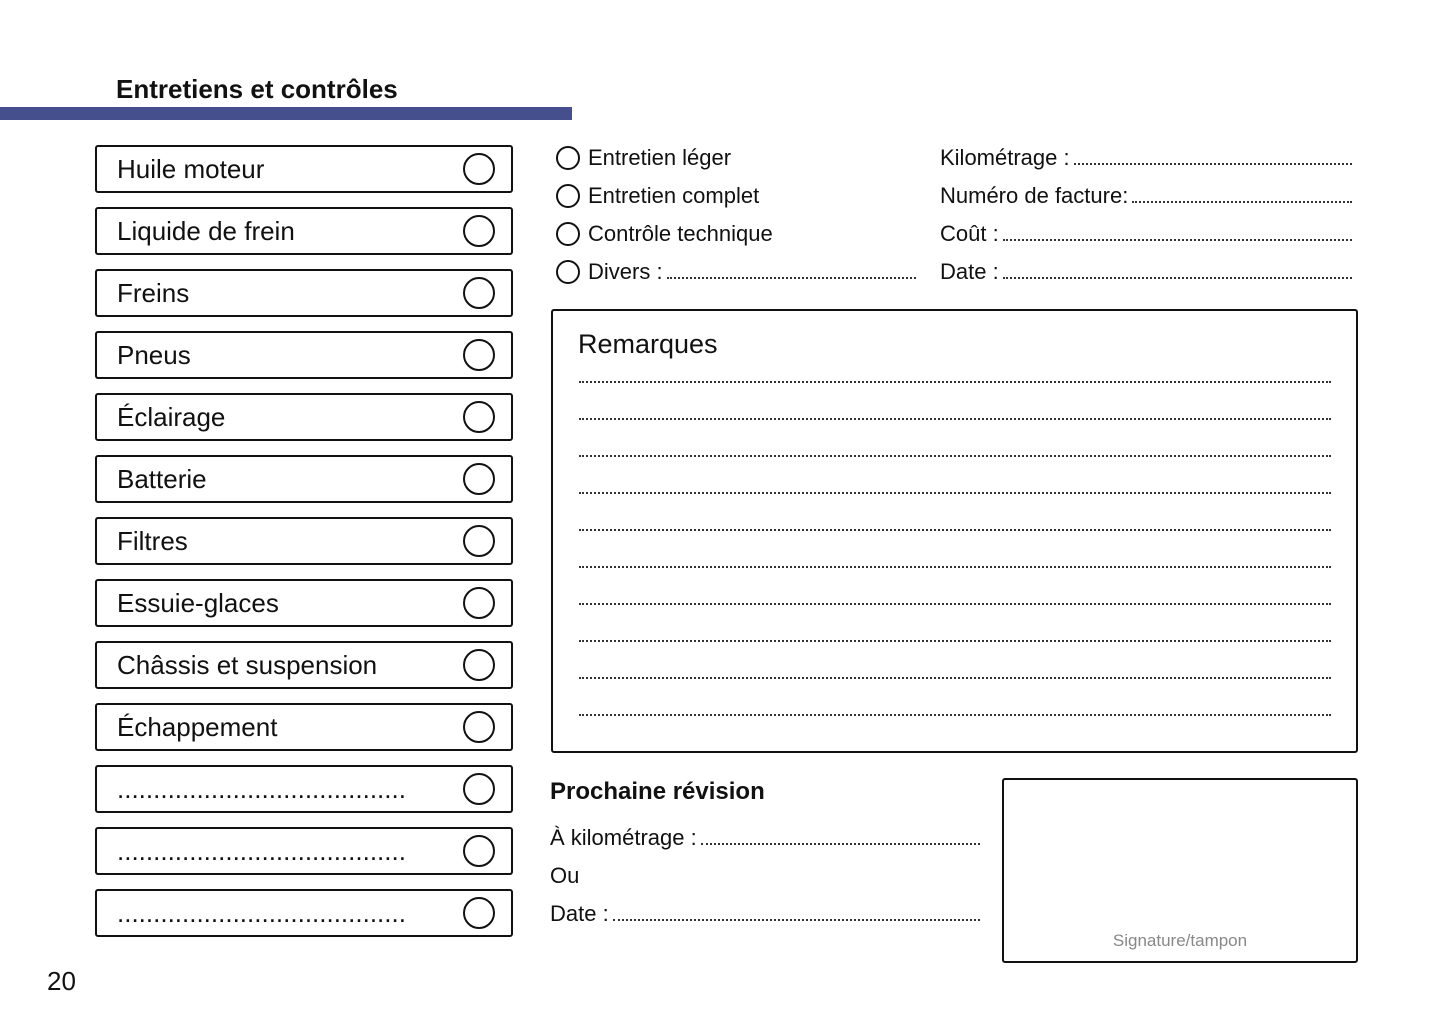 This screenshot has width=1445, height=1030. Describe the element at coordinates (579, 913) in the screenshot. I see `next-date-label: Date :` at that location.